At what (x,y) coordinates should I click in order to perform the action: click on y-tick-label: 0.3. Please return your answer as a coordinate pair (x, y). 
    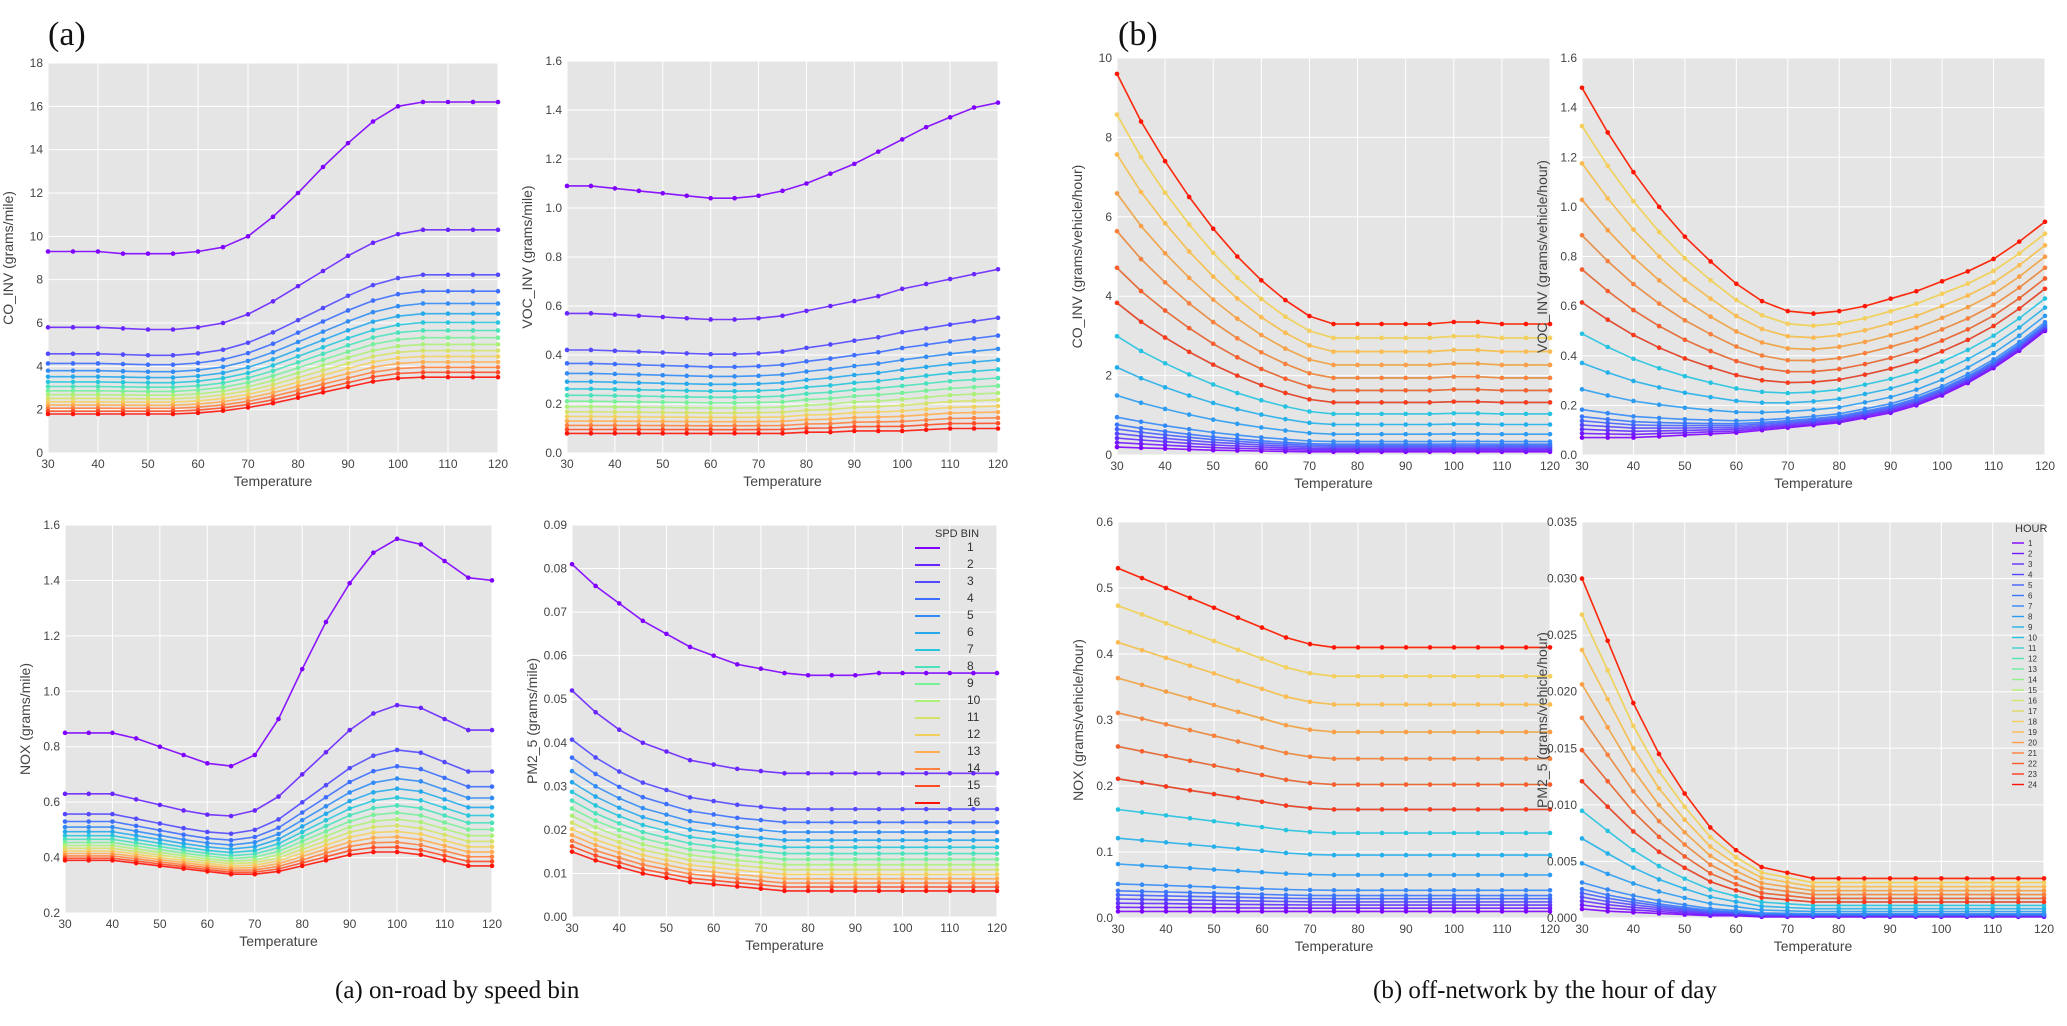
    Looking at the image, I should click on (1104, 720).